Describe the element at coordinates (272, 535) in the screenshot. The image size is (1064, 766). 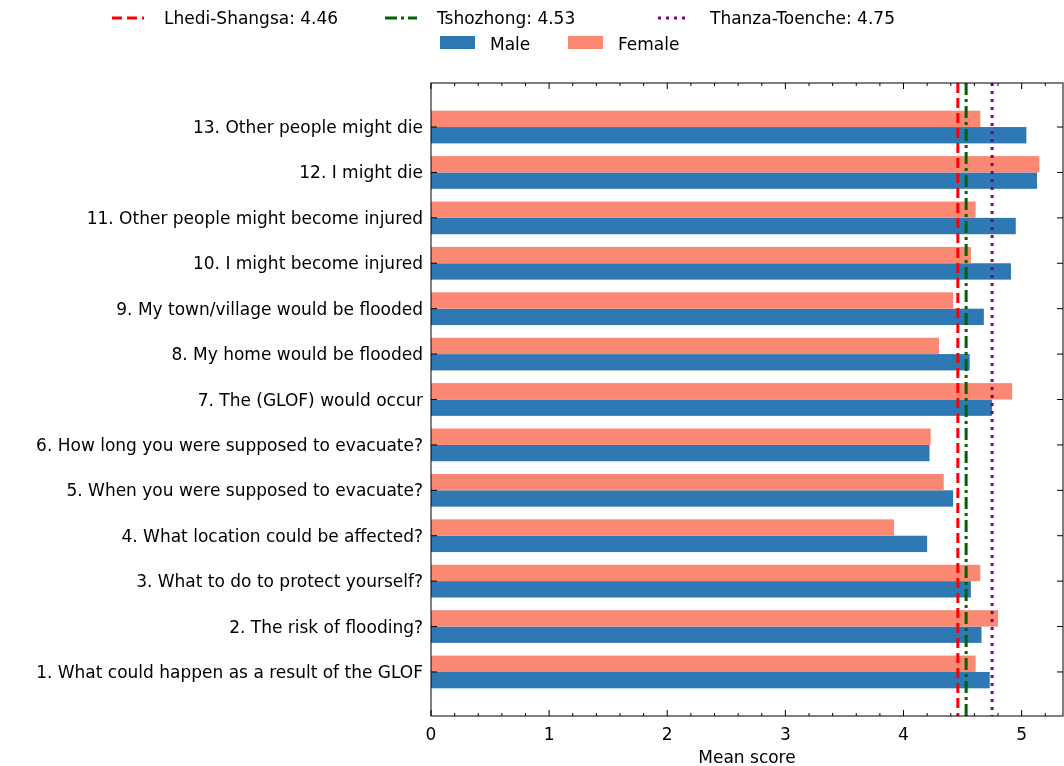
I see `y-tick-label: 4. What location could be affected?` at that location.